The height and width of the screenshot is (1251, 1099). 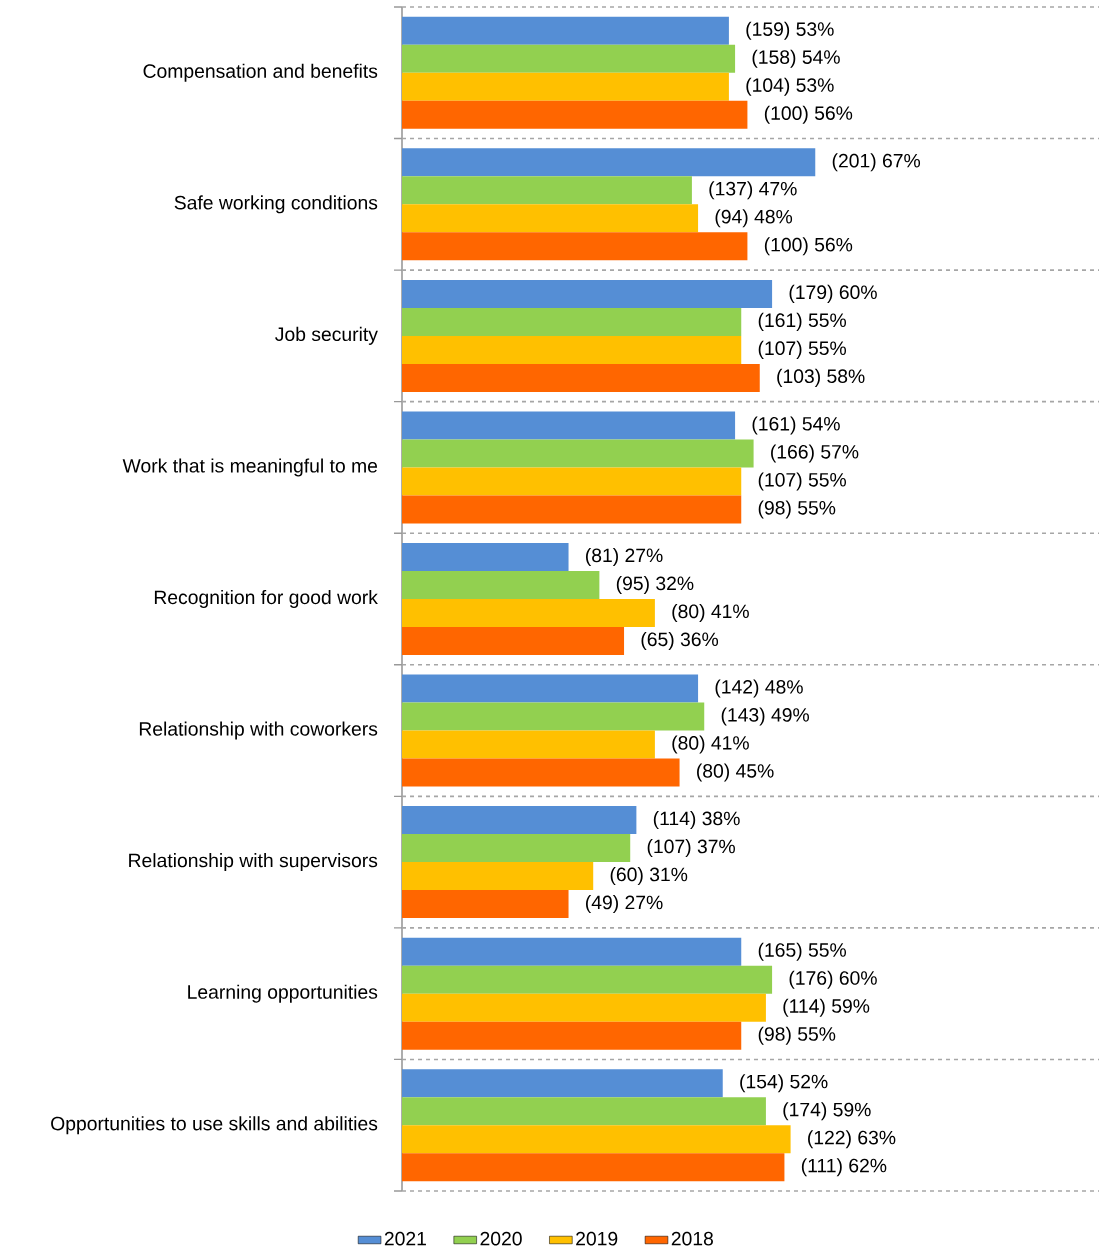 What do you see at coordinates (876, 162) in the screenshot?
I see `data-label: (201) 67%` at bounding box center [876, 162].